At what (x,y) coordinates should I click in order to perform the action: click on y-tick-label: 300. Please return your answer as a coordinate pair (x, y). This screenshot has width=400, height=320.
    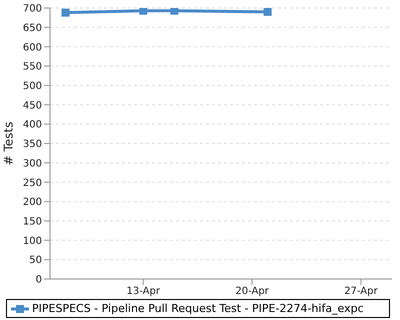
    Looking at the image, I should click on (32, 164).